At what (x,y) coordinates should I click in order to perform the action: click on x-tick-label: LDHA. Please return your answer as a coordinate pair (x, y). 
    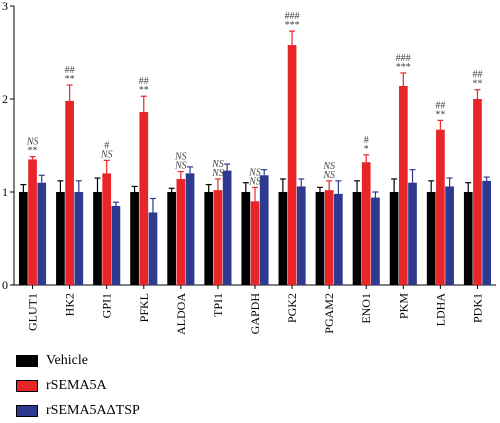
    Looking at the image, I should click on (440, 310).